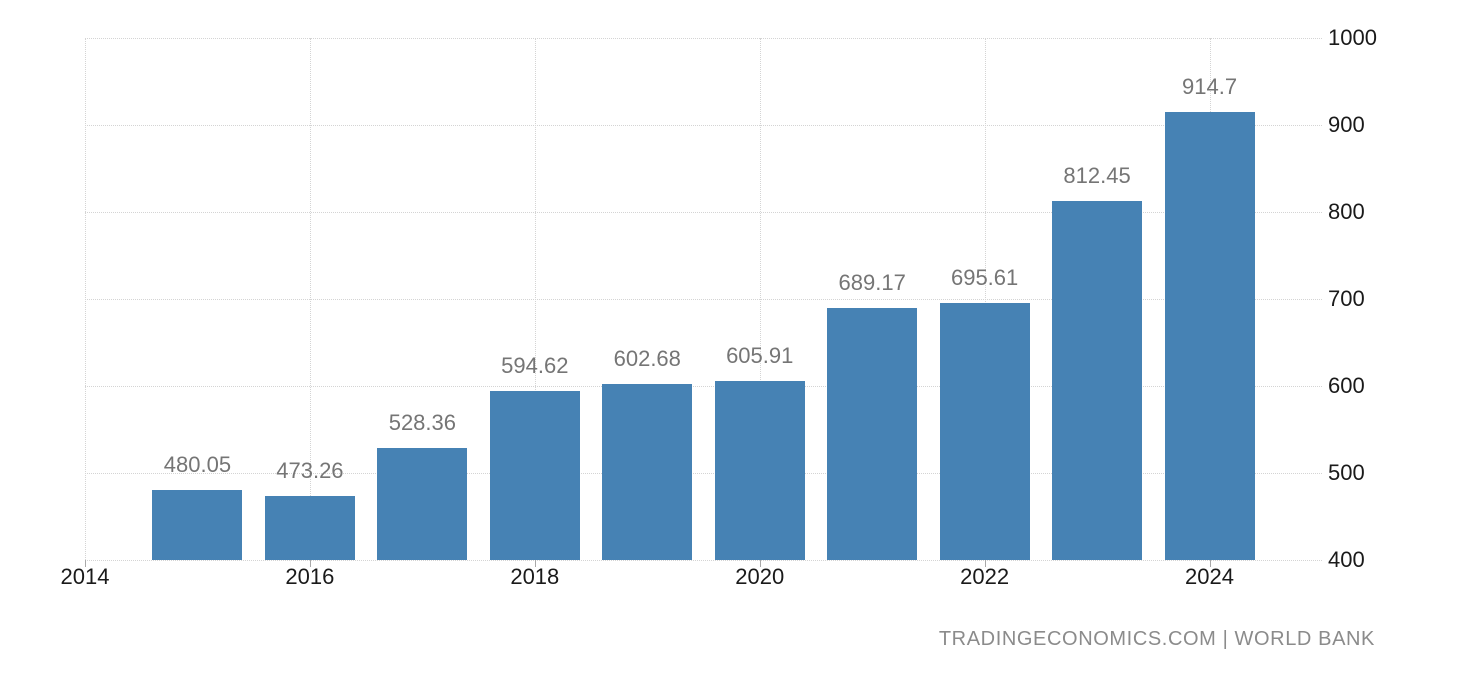 The height and width of the screenshot is (680, 1460). What do you see at coordinates (1097, 380) in the screenshot?
I see `bar-2023` at bounding box center [1097, 380].